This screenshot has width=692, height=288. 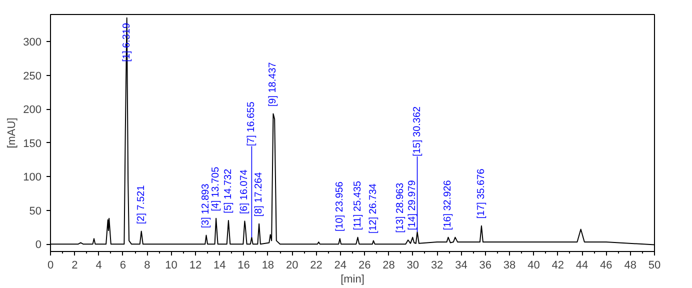 What do you see at coordinates (437, 266) in the screenshot?
I see `x-tick-label: 32` at bounding box center [437, 266].